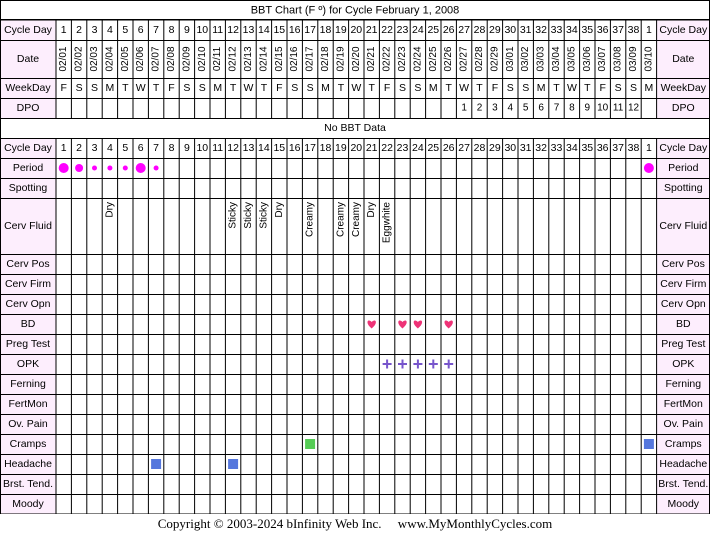 The width and height of the screenshot is (710, 533). Describe the element at coordinates (248, 58) in the screenshot. I see `date-label: 02/13` at that location.